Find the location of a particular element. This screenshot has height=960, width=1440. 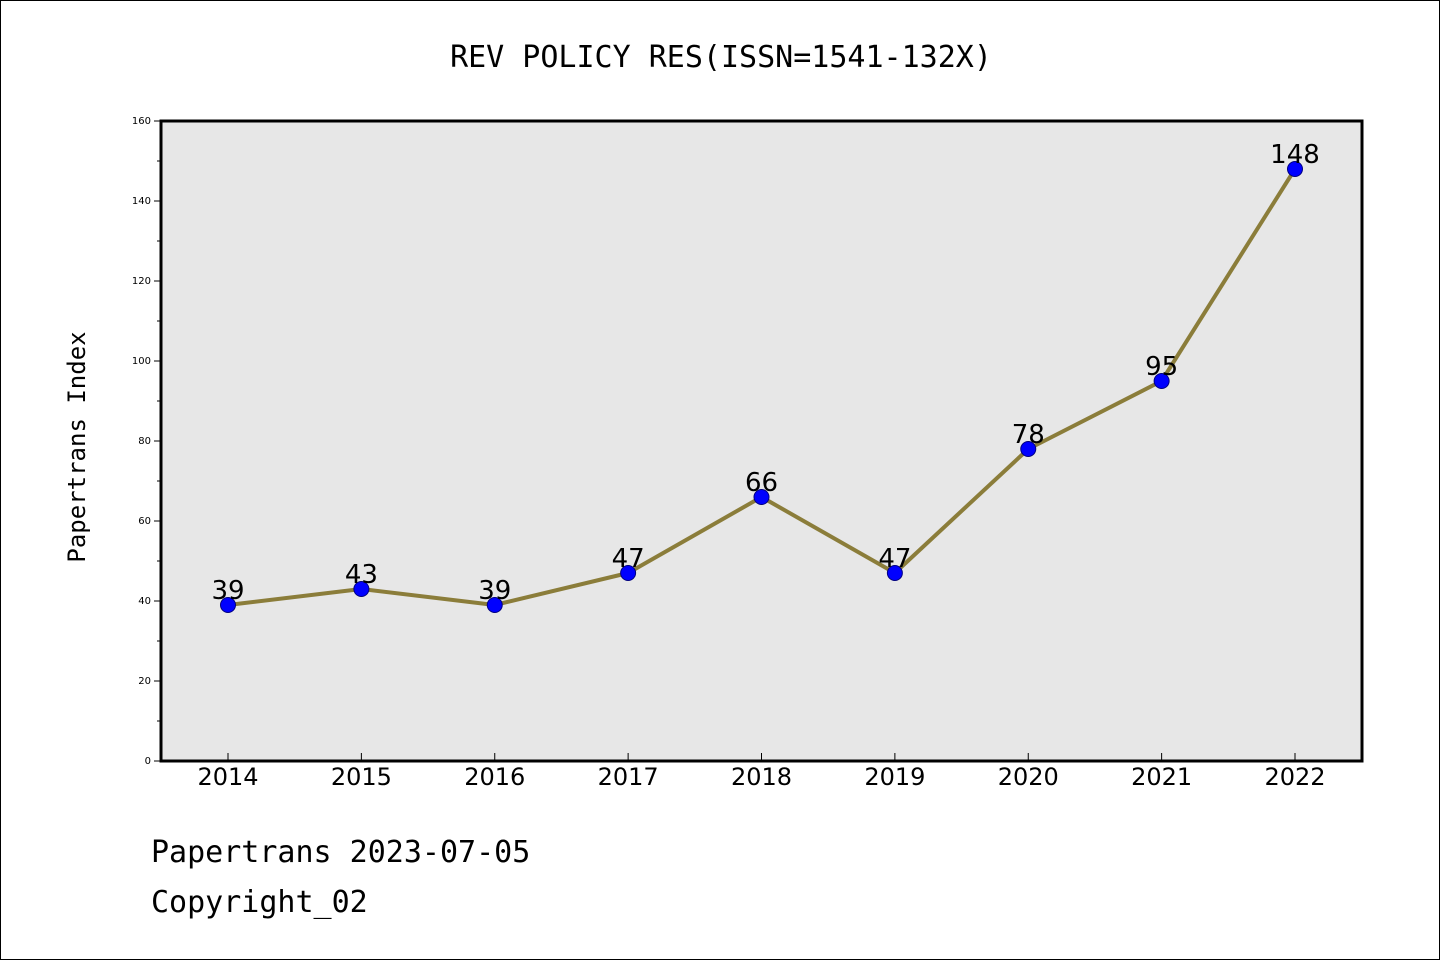

y-tick-label: 100 is located at coordinates (141, 361).